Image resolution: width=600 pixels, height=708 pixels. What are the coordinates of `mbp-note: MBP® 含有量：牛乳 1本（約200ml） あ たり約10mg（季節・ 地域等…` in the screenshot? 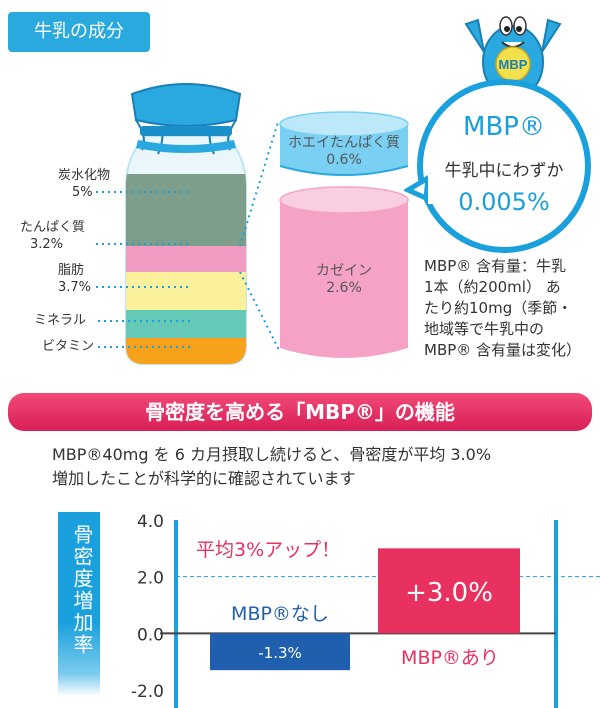 It's located at (503, 308).